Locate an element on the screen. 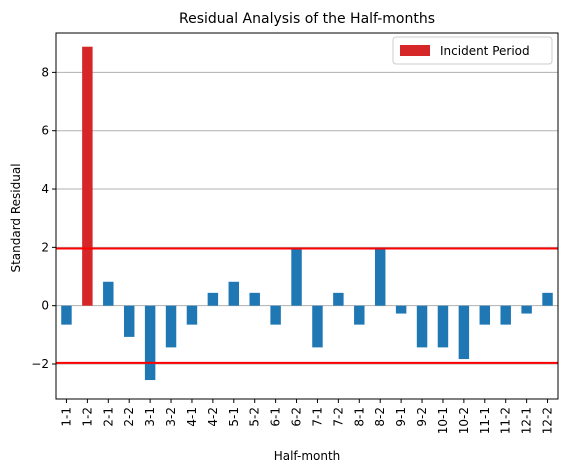 This screenshot has height=472, width=565. y-axis-ticks: −2 0 2 4 6 8 is located at coordinates (43, 218).